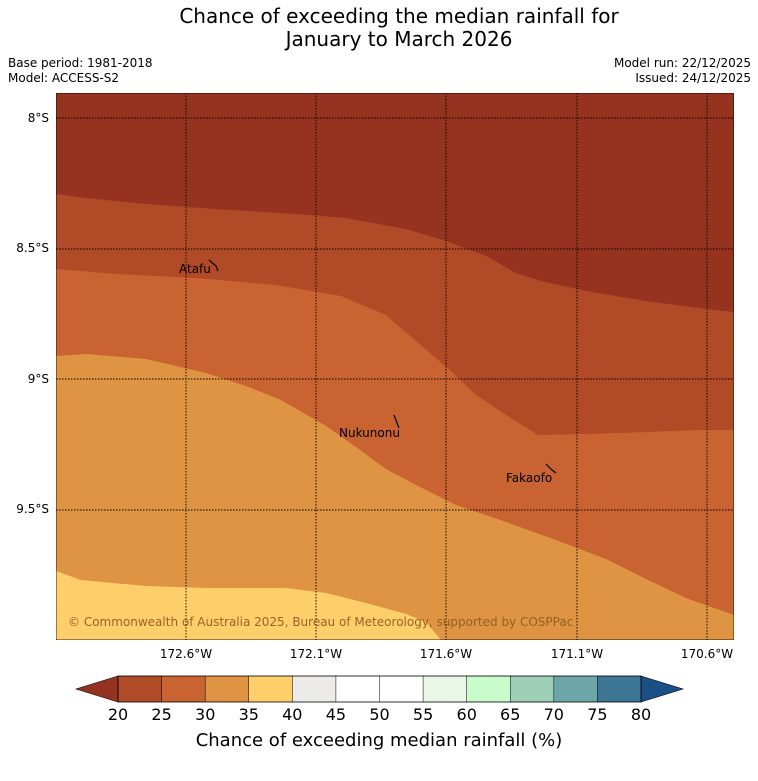 The image size is (758, 781). I want to click on lon-label-171-1w: 171.1°W, so click(577, 654).